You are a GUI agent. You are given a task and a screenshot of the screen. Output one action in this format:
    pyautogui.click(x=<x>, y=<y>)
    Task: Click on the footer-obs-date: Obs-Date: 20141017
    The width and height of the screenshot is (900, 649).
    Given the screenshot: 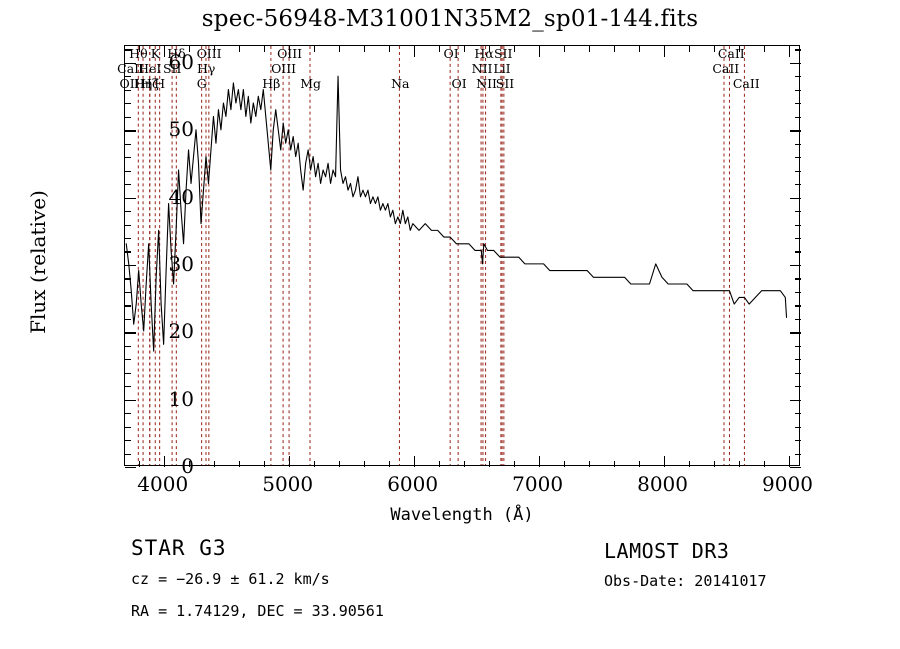 What is the action you would take?
    pyautogui.click(x=685, y=581)
    